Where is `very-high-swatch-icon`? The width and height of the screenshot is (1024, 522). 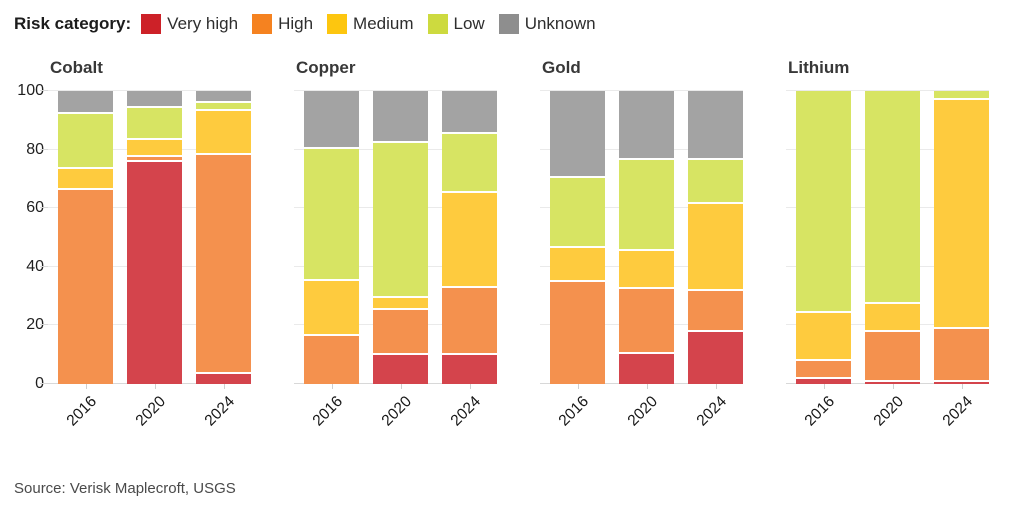
very-high-swatch-icon is located at coordinates (151, 24).